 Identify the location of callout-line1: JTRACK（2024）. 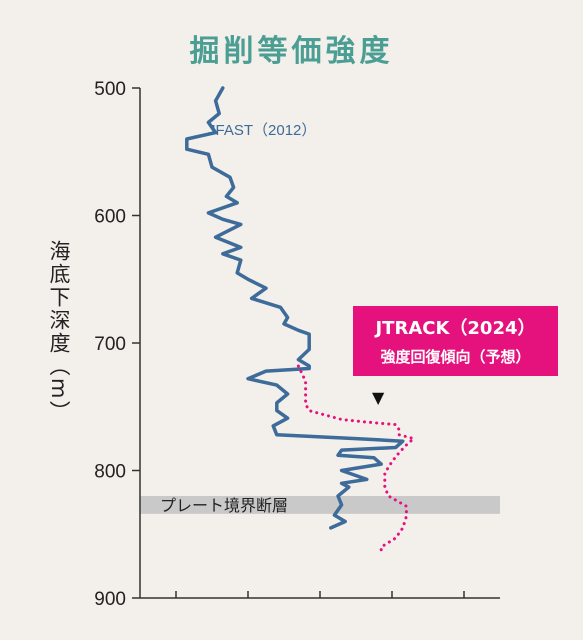
(455, 328).